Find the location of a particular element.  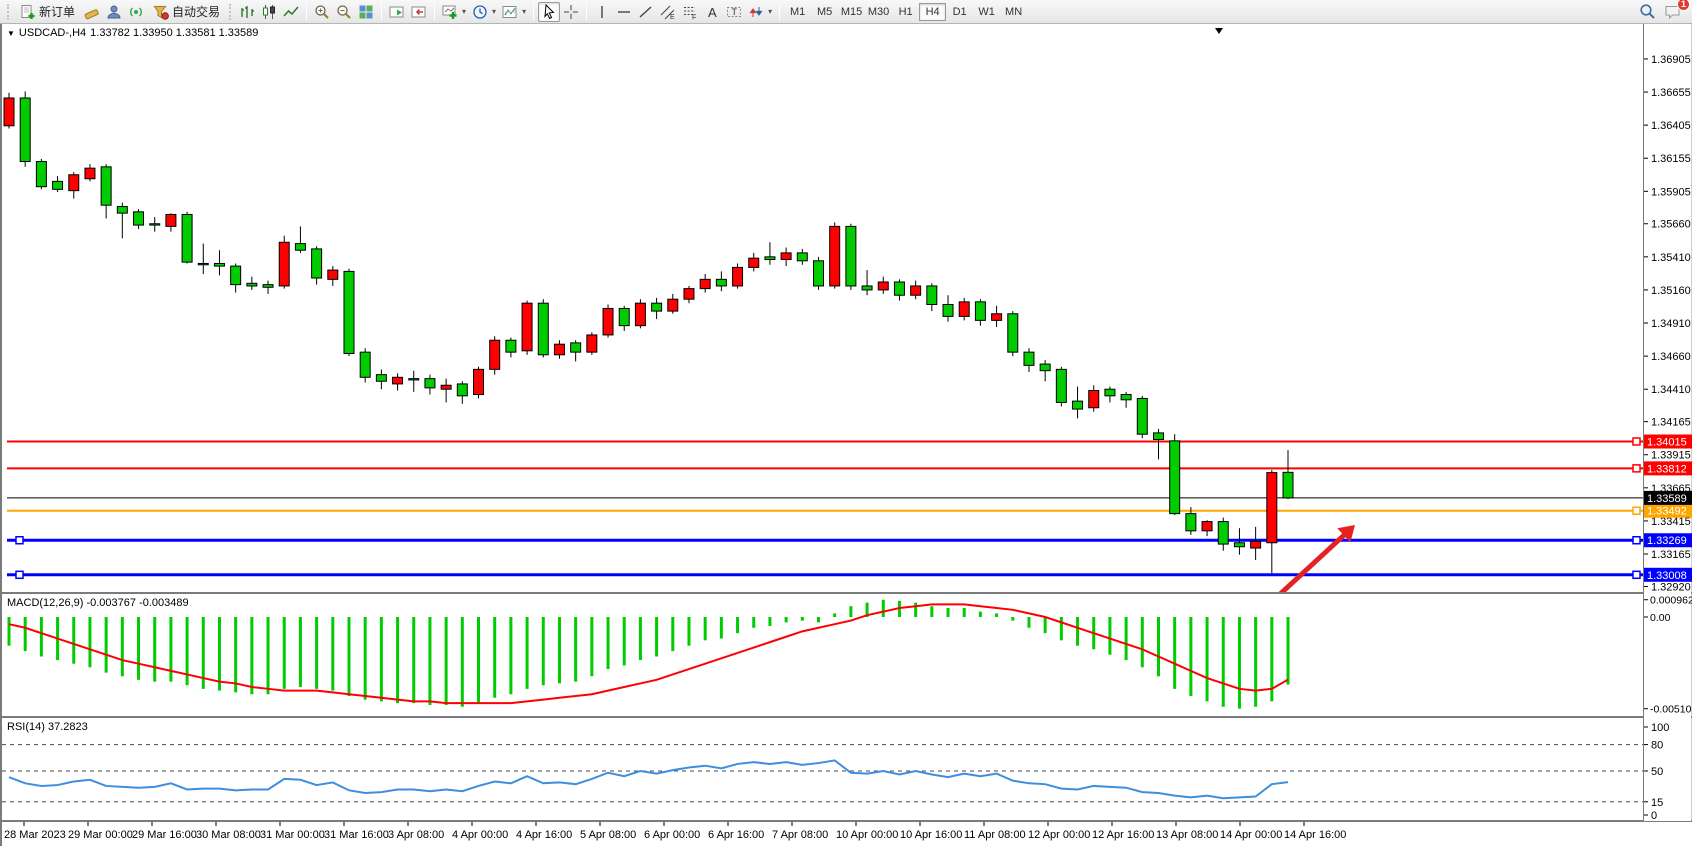

fibonacci-icon: F is located at coordinates (690, 12).